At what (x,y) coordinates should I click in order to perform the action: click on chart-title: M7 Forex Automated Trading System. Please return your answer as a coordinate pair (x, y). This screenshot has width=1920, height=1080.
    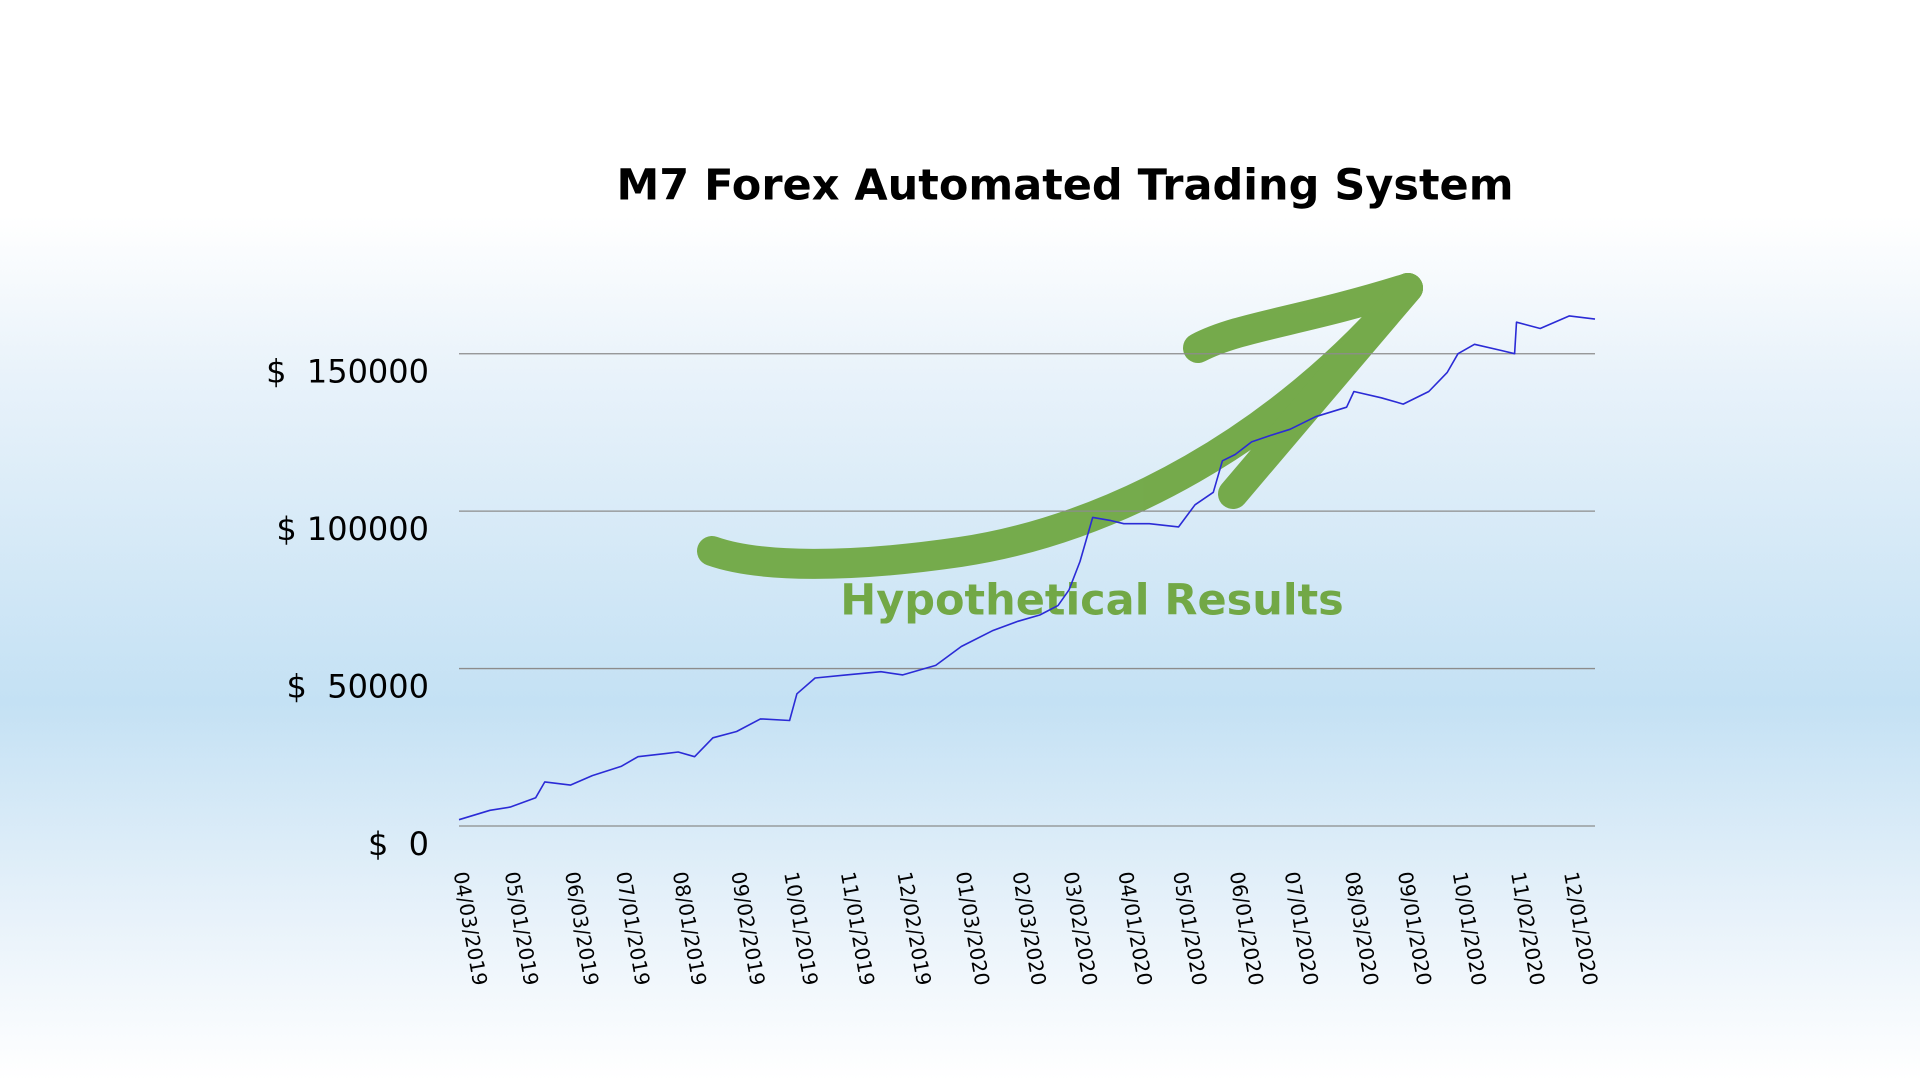
    Looking at the image, I should click on (1064, 186).